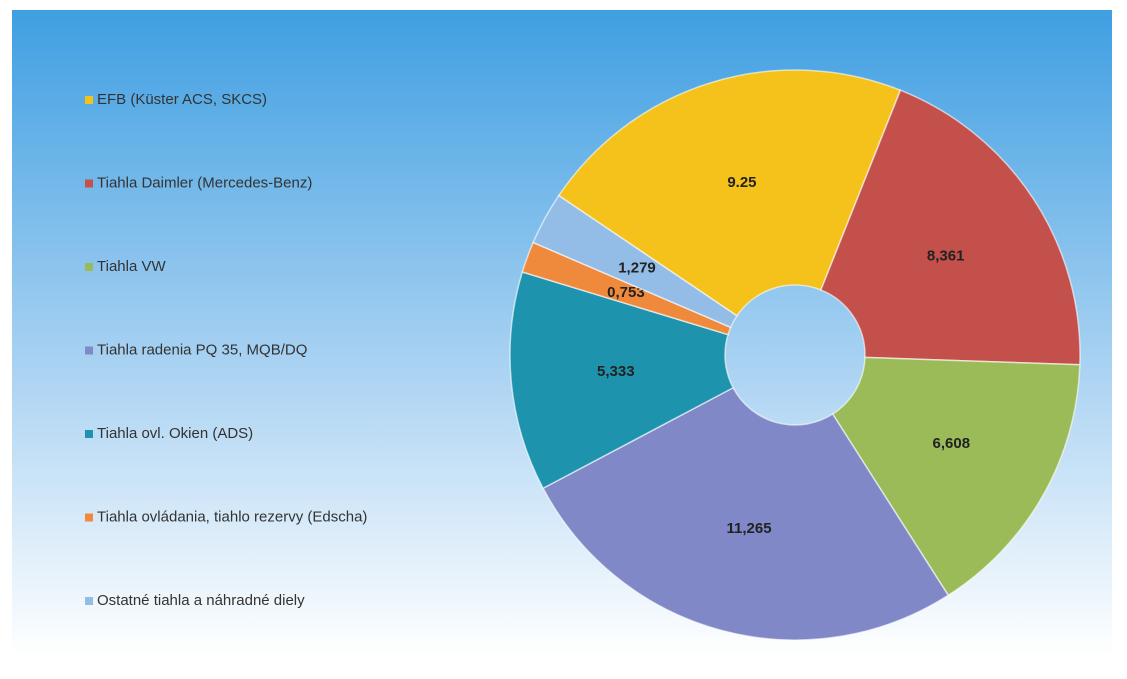 The image size is (1127, 679). What do you see at coordinates (182, 99) in the screenshot?
I see `legend-label: EFB (Küster ACS, SKCS)` at bounding box center [182, 99].